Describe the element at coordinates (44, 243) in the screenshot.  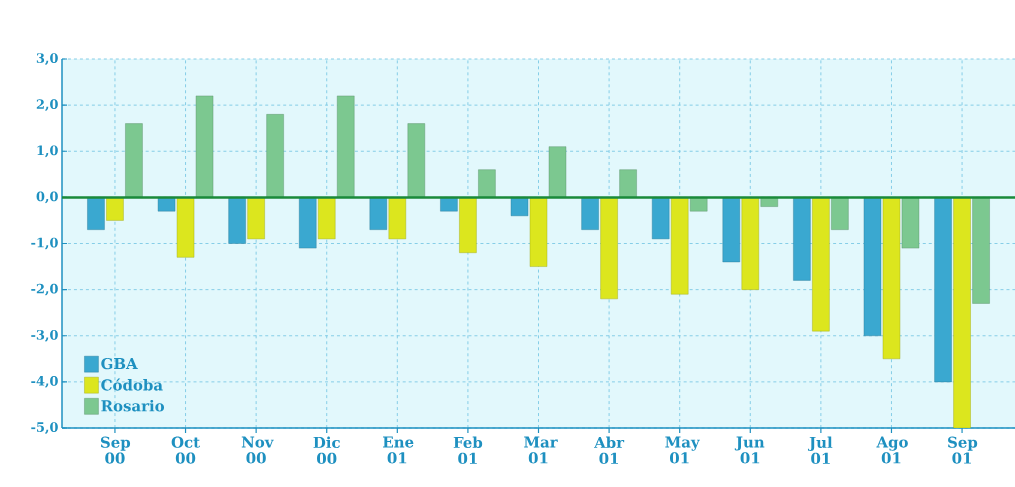
I see `y-tick-label: -1,0` at that location.